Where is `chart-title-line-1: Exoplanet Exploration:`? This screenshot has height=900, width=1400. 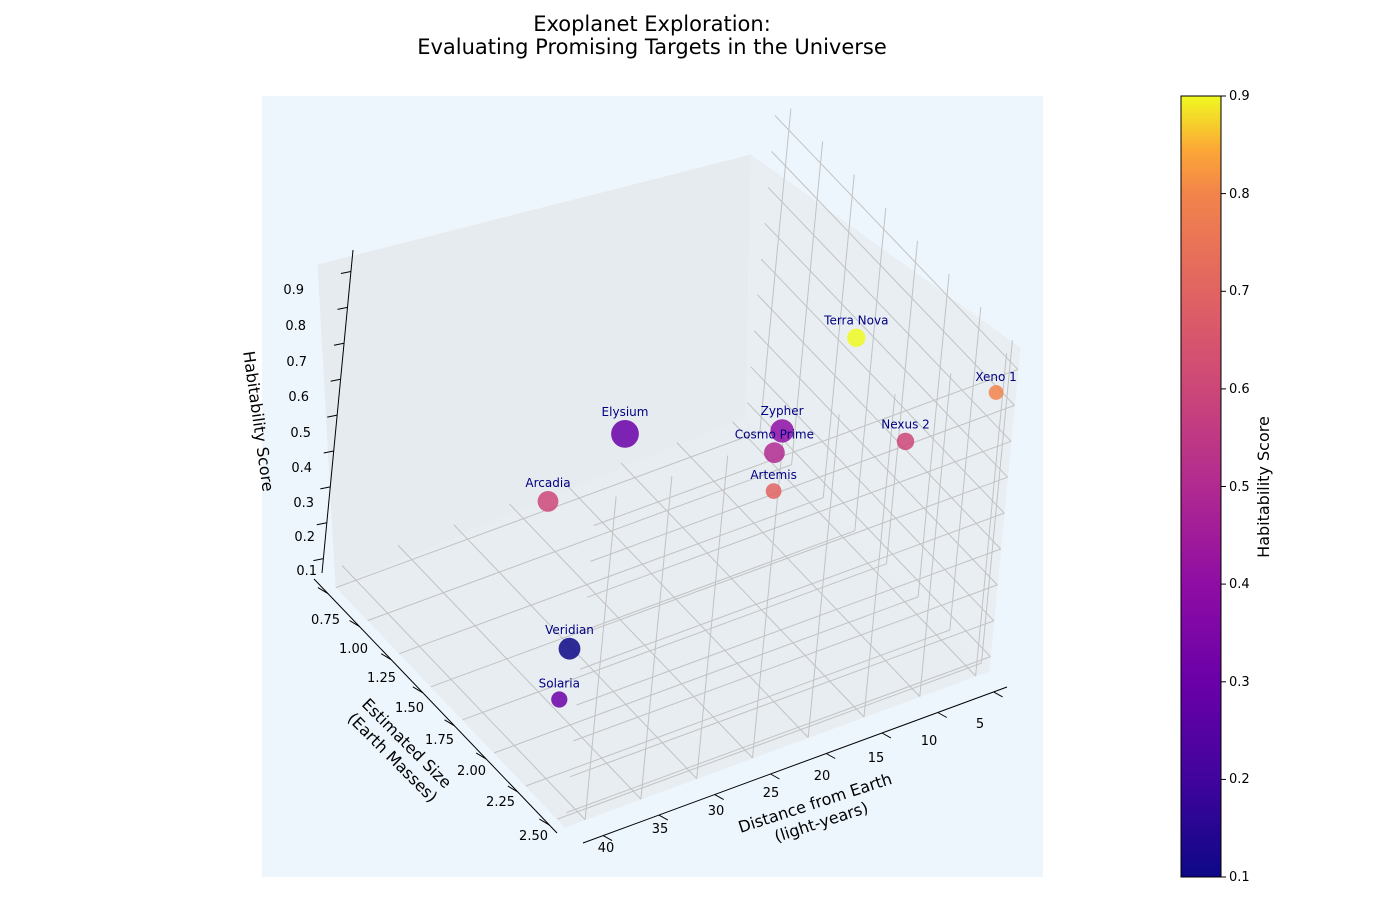 chart-title-line-1: Exoplanet Exploration: is located at coordinates (652, 24).